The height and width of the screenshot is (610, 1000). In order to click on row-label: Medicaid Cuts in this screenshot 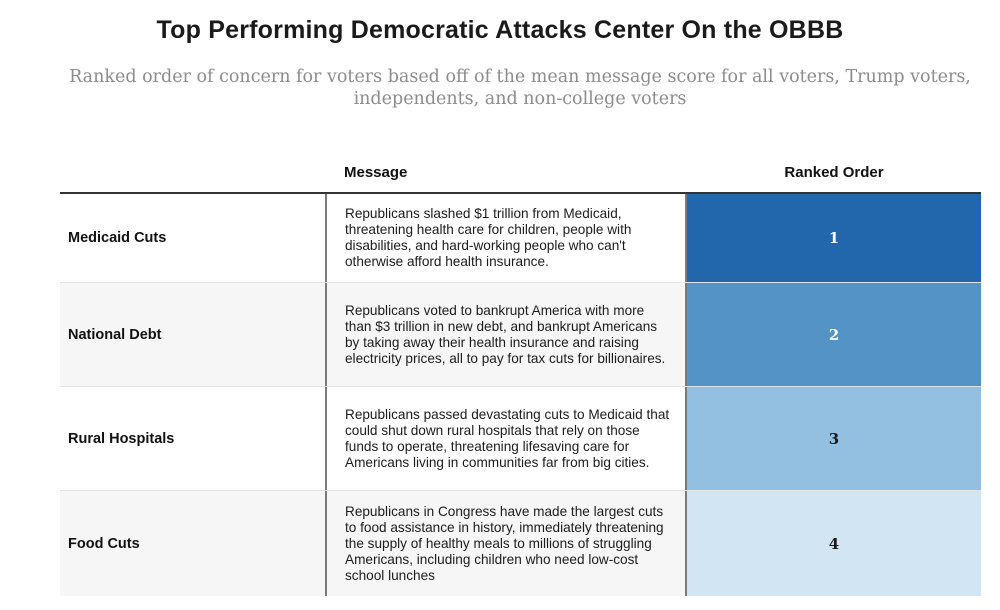, I will do `click(117, 238)`.